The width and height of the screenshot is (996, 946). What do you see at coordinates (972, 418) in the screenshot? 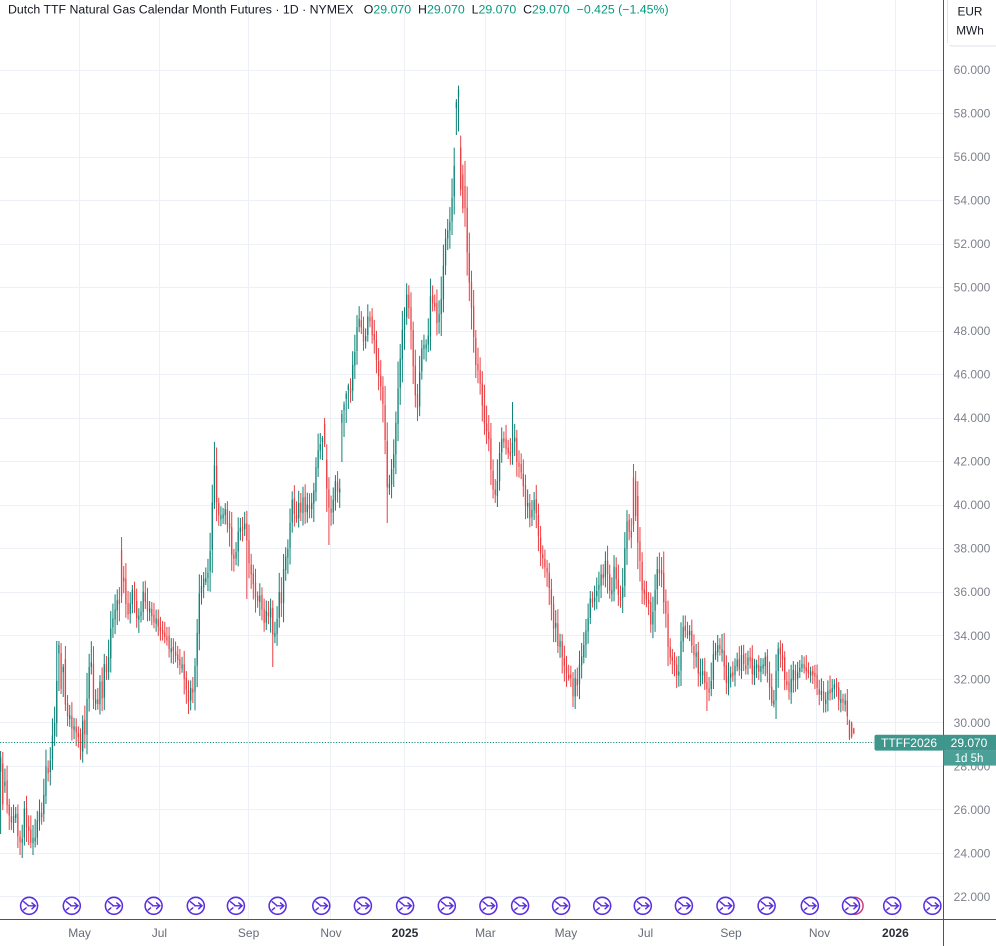
I see `svg-text: 44.000` at bounding box center [972, 418].